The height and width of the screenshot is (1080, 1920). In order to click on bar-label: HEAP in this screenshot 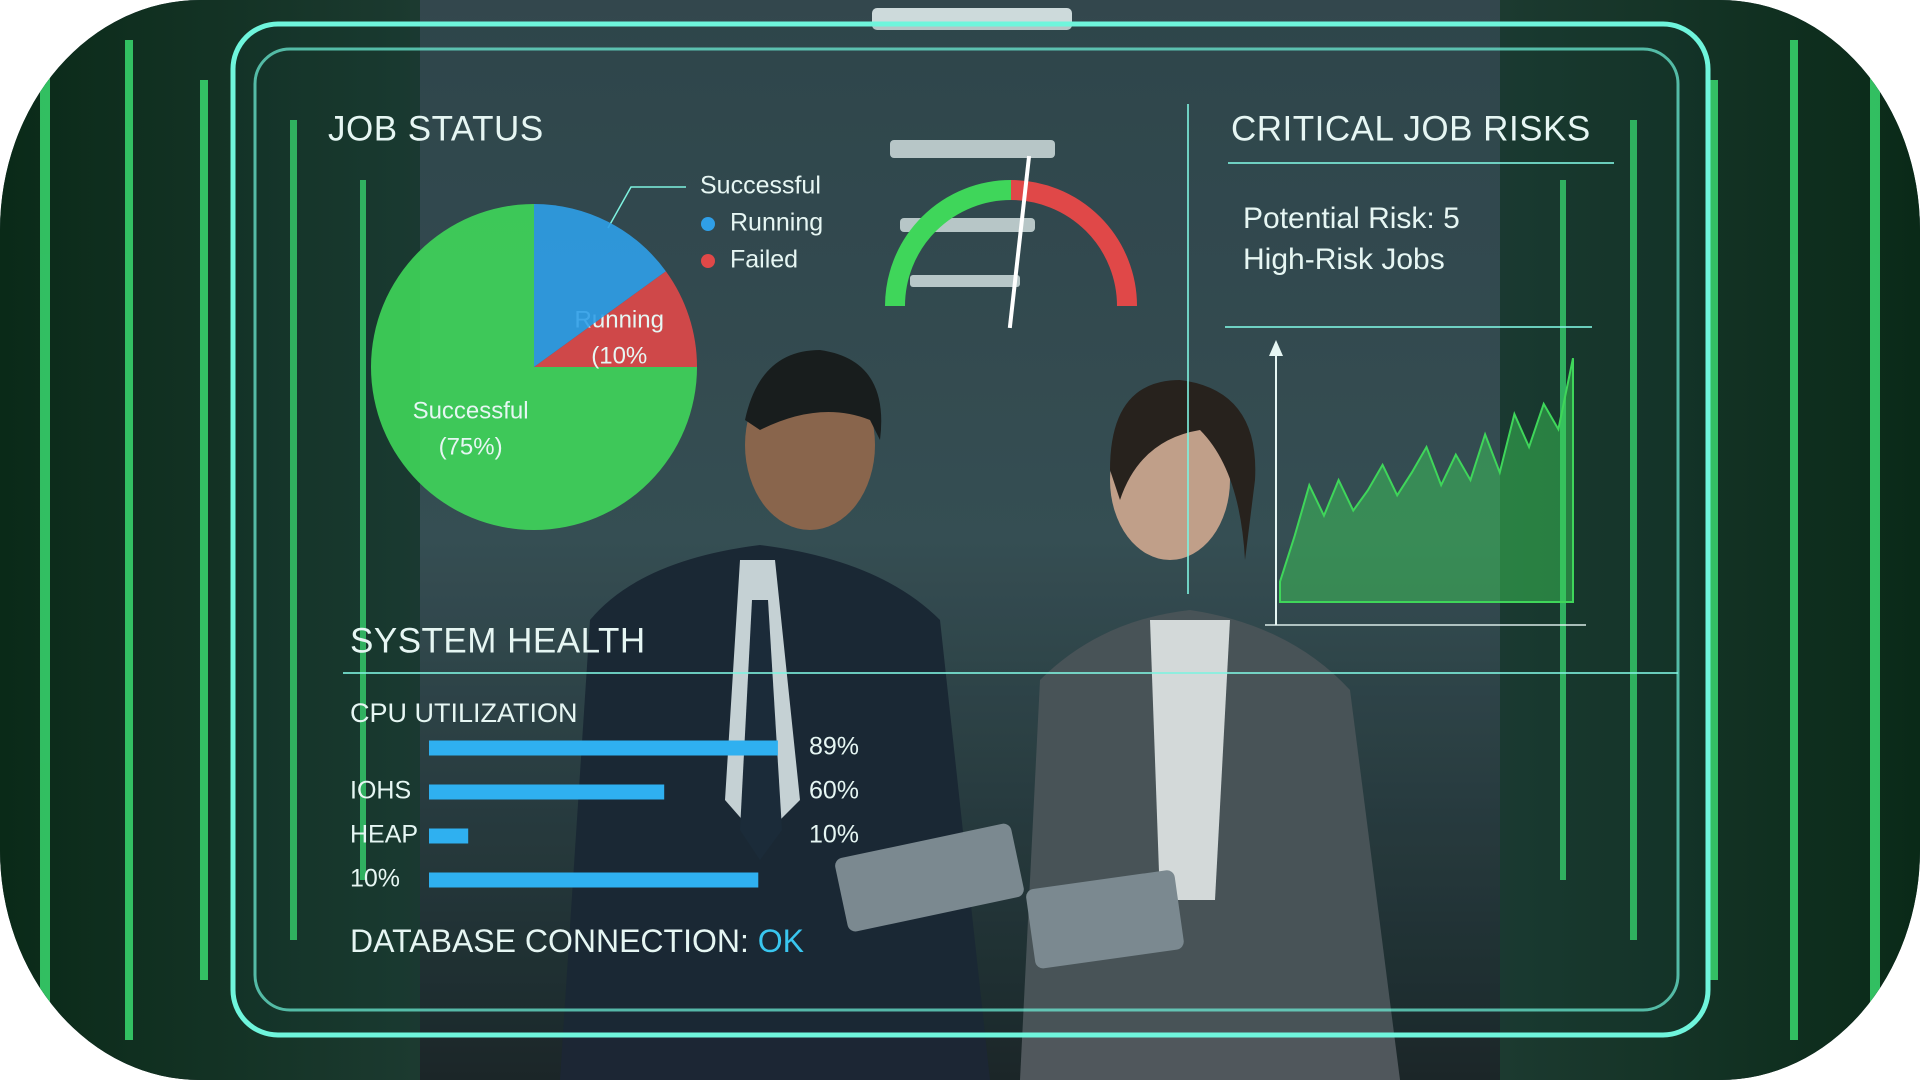, I will do `click(384, 835)`.